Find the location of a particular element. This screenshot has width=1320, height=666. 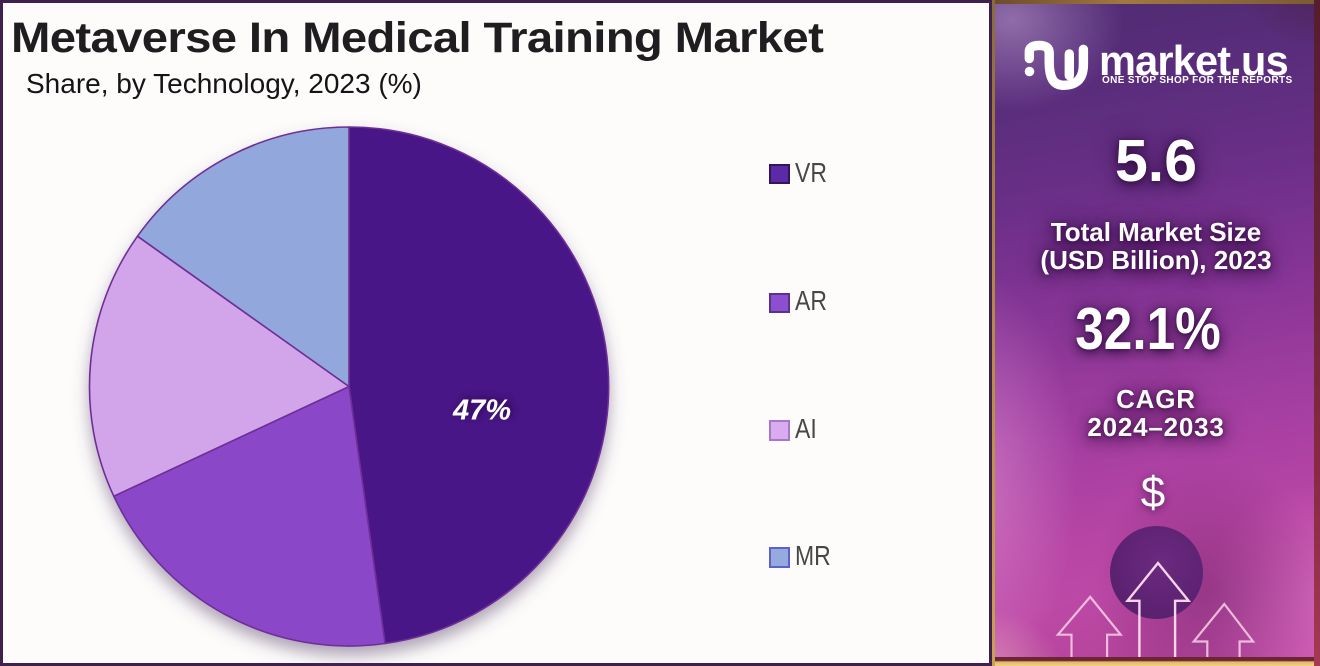

svg-text: market.us is located at coordinates (1193, 60).